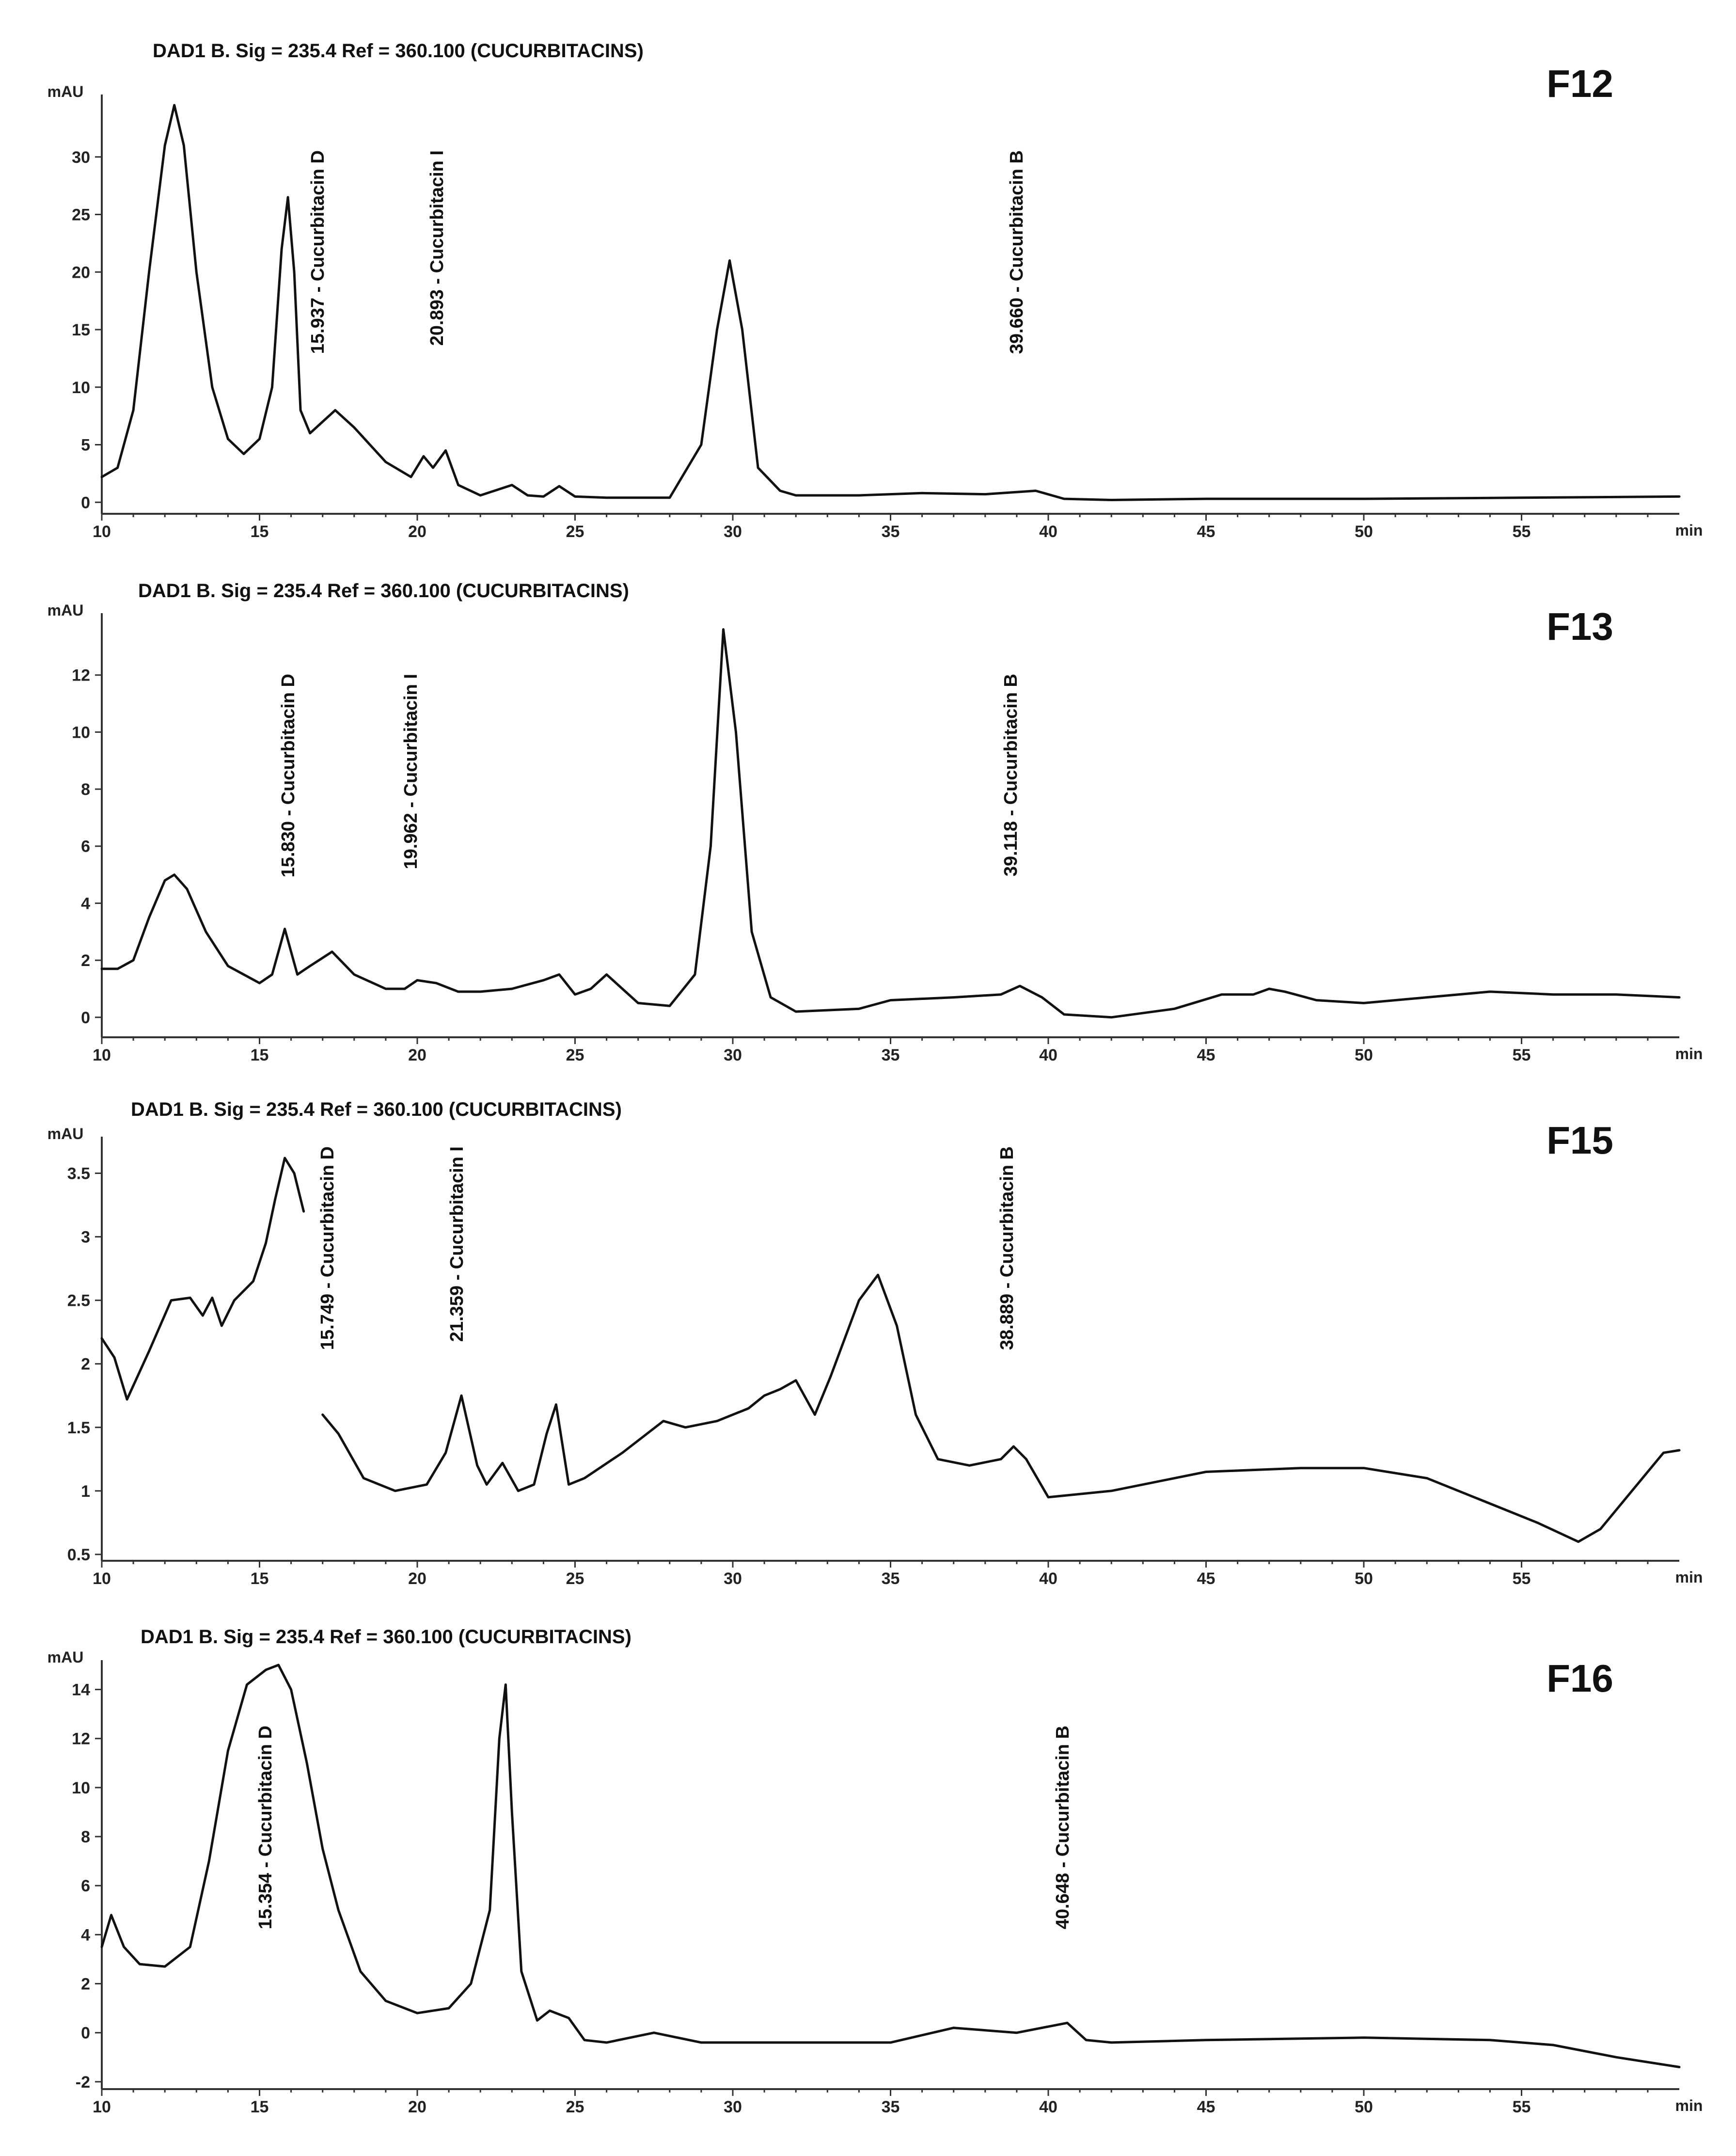 The image size is (1736, 2156). Describe the element at coordinates (85, 1491) in the screenshot. I see `y-tick-label: 1` at that location.